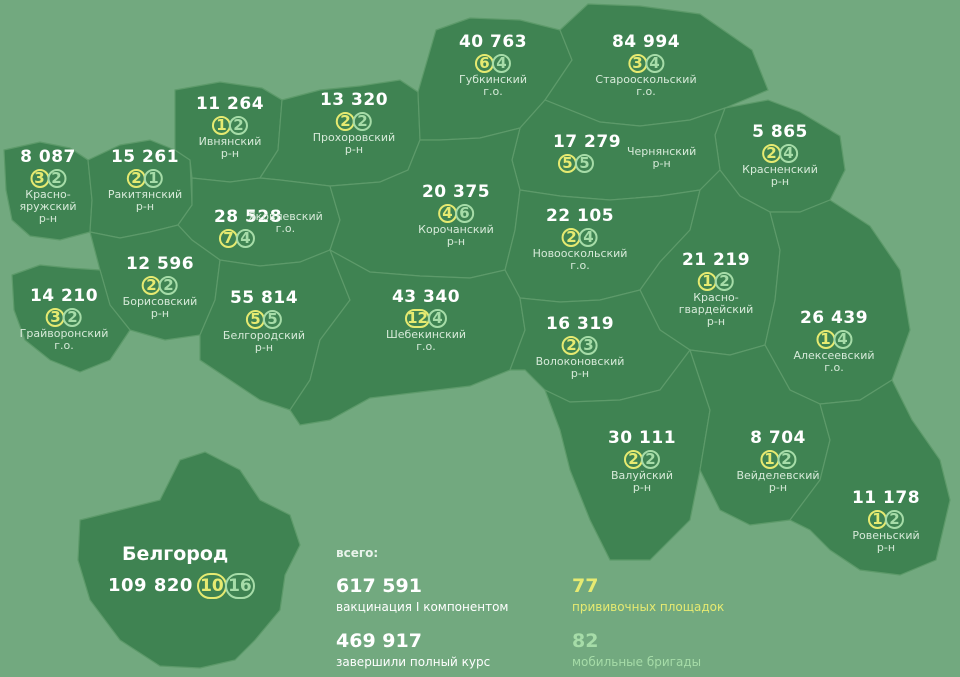 The image size is (960, 677). Describe the element at coordinates (585, 586) in the screenshot. I see `vaccination-points-total: 77` at that location.